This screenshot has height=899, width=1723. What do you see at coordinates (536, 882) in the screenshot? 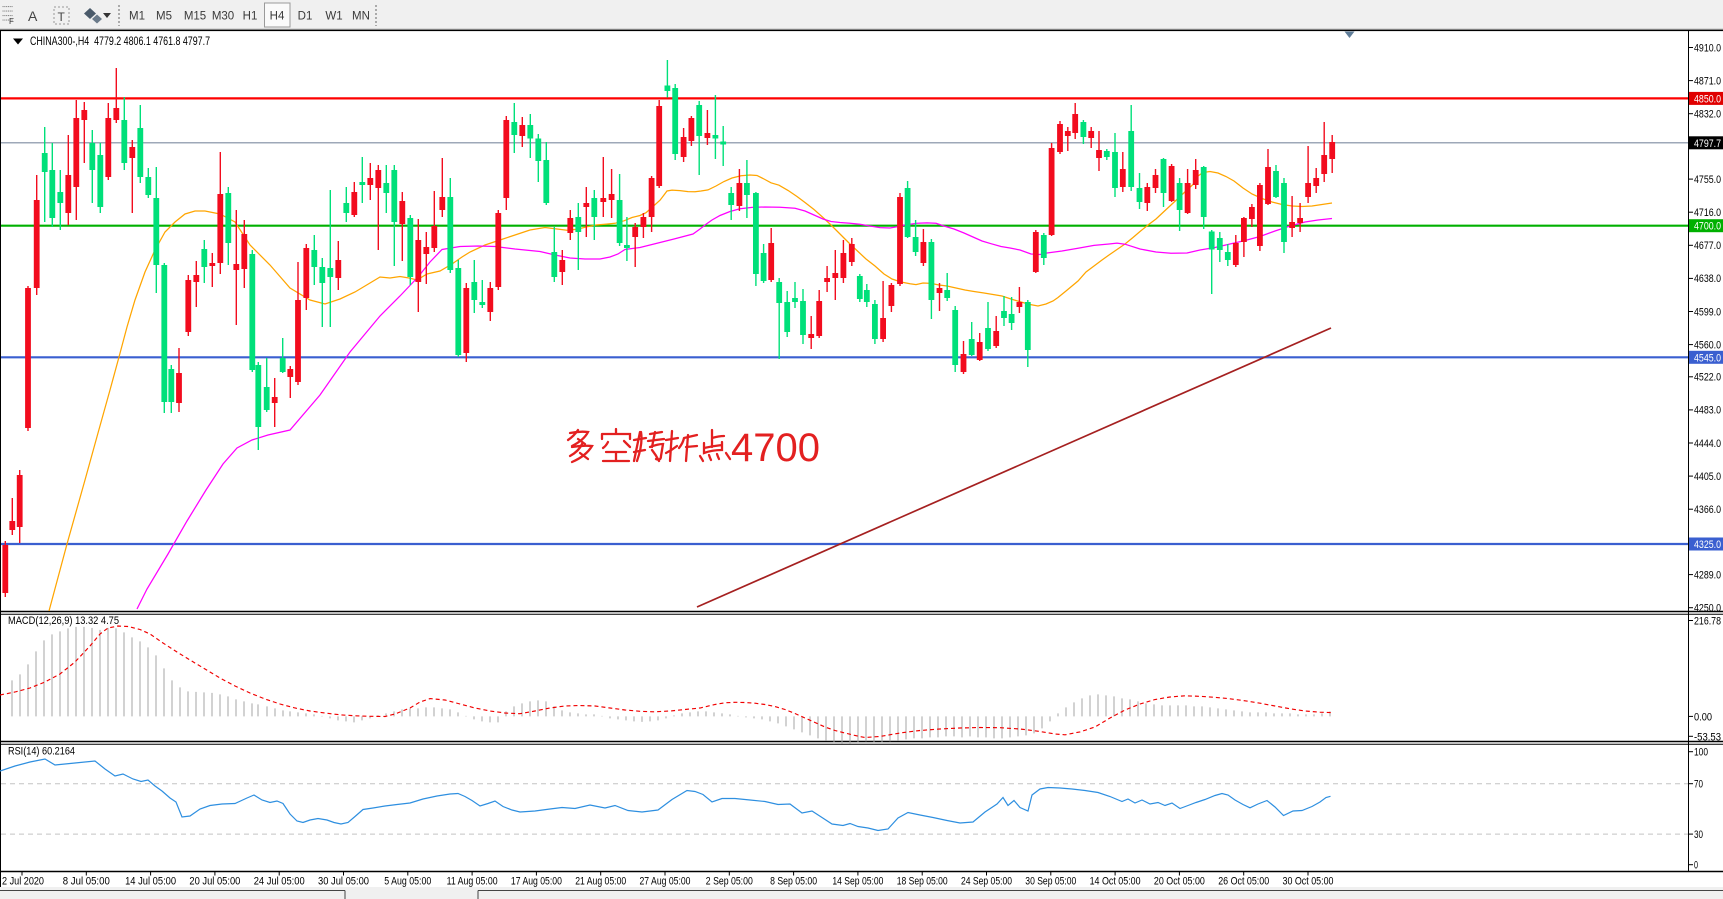
I see `svg-text: 17 Aug 05:00` at bounding box center [536, 882].